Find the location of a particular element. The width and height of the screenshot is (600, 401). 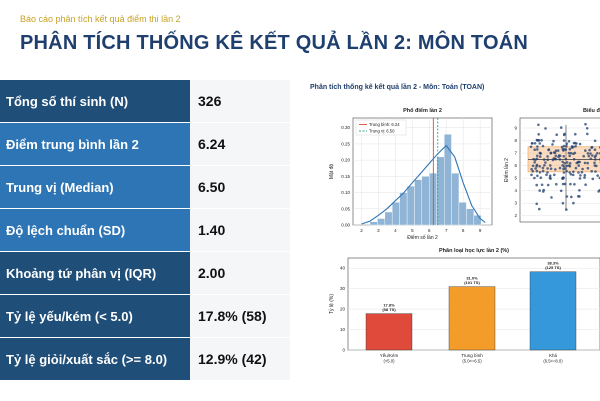

histogram-ytick-label: 0.05 is located at coordinates (345, 208).